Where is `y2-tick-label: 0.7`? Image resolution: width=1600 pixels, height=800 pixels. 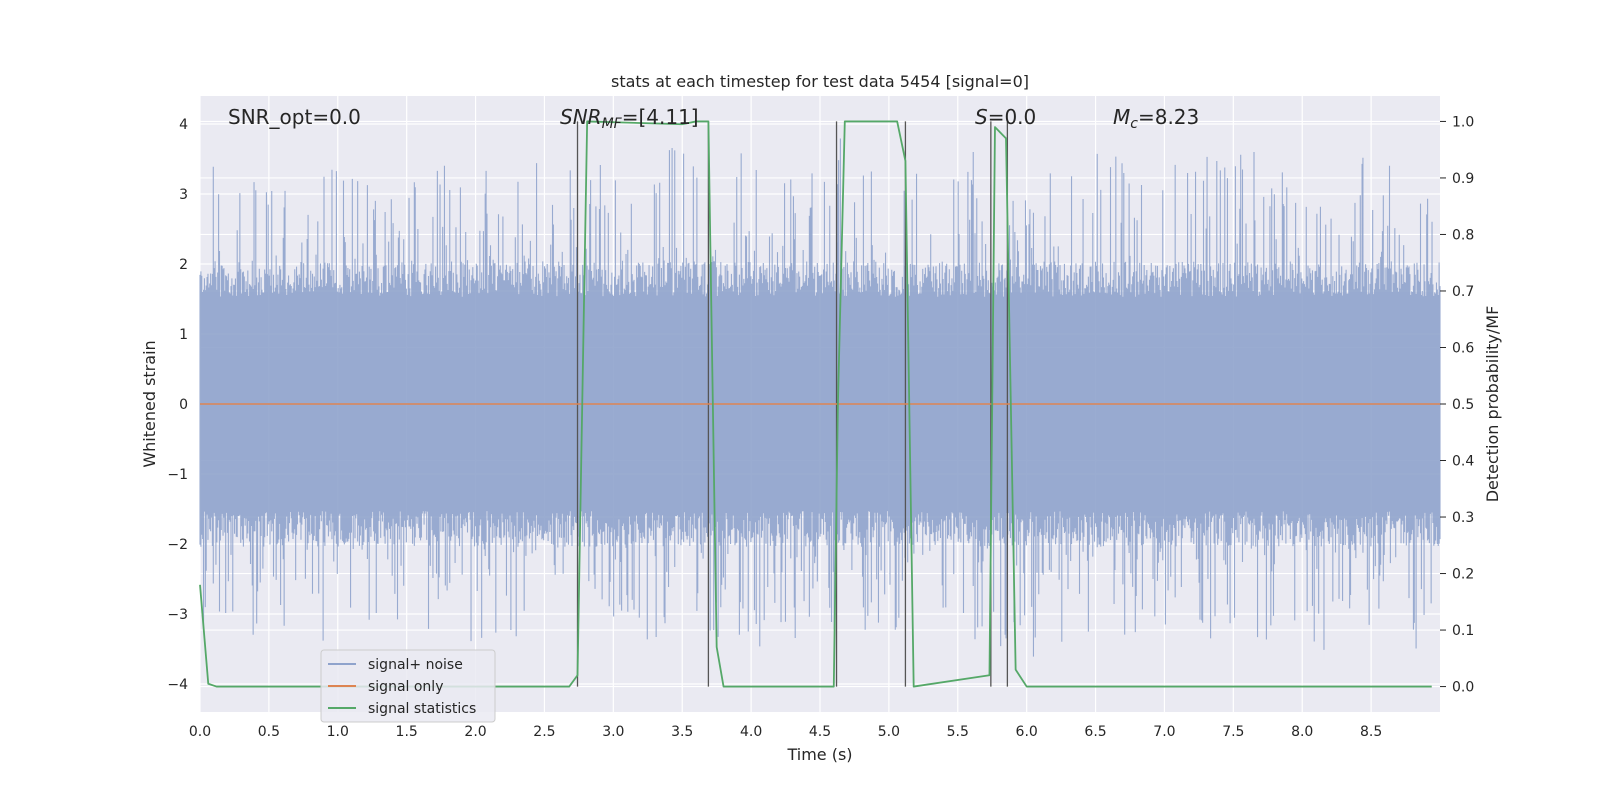 y2-tick-label: 0.7 is located at coordinates (1463, 292).